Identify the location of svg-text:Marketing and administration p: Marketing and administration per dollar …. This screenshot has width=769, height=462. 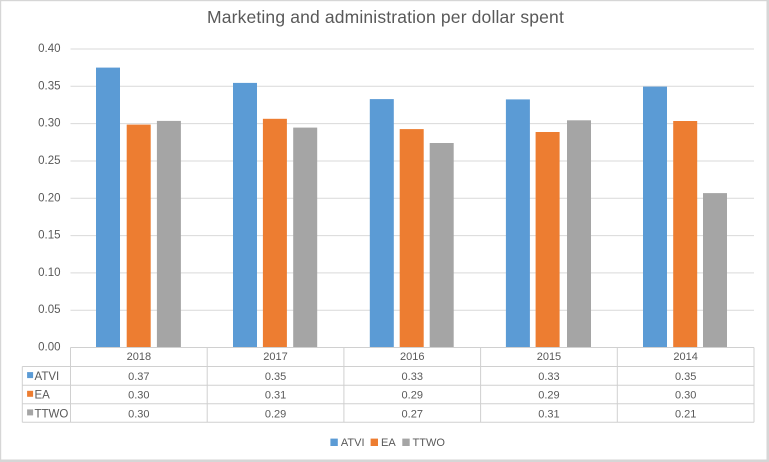
(385, 17).